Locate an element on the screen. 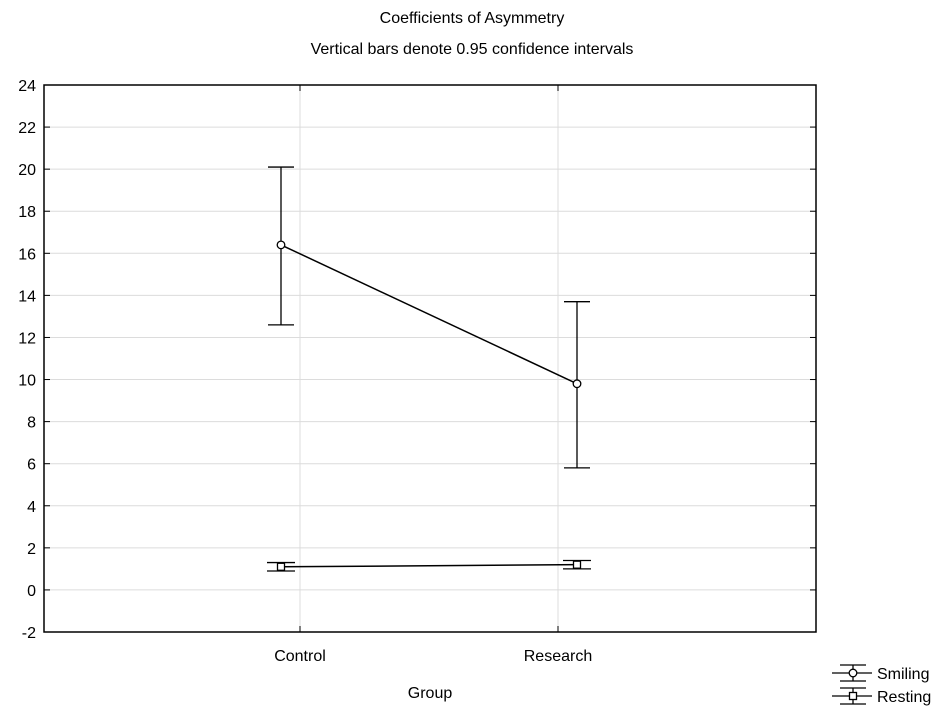 Image resolution: width=946 pixels, height=709 pixels. x-tick-label: Control is located at coordinates (300, 656).